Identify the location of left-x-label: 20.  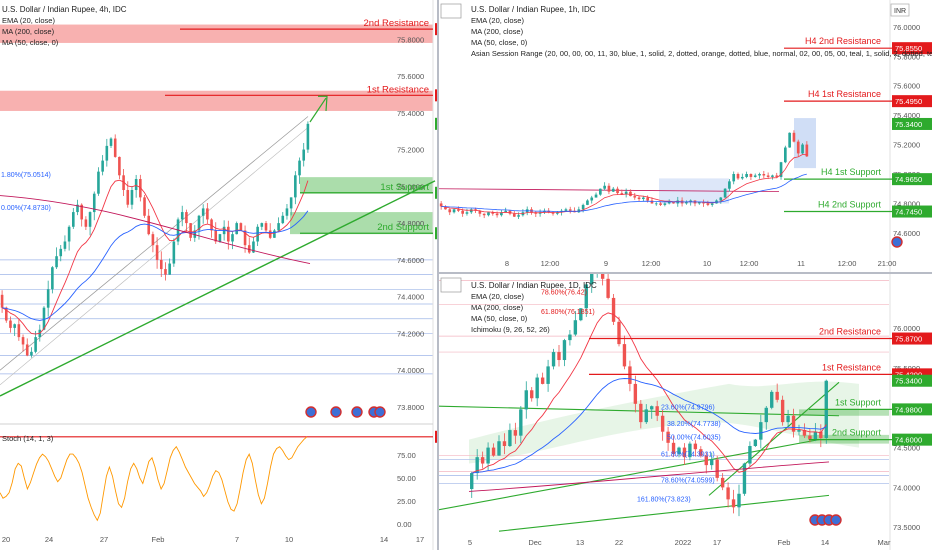
(6, 539).